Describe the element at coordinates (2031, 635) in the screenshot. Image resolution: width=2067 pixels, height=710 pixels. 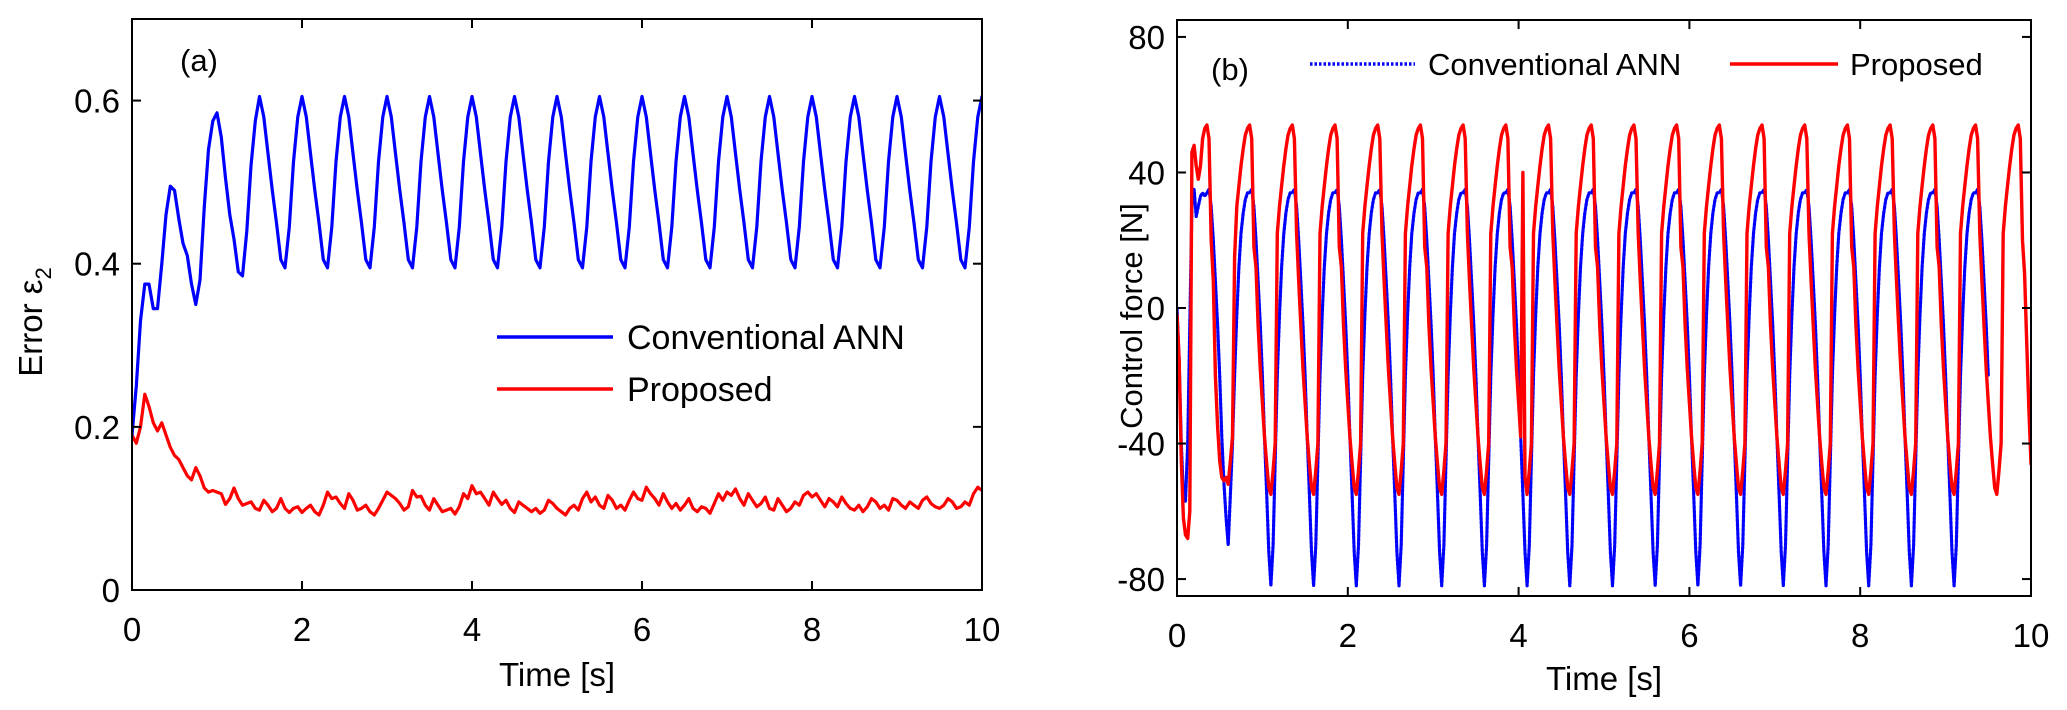
I see `x-tick-label-b: 10` at that location.